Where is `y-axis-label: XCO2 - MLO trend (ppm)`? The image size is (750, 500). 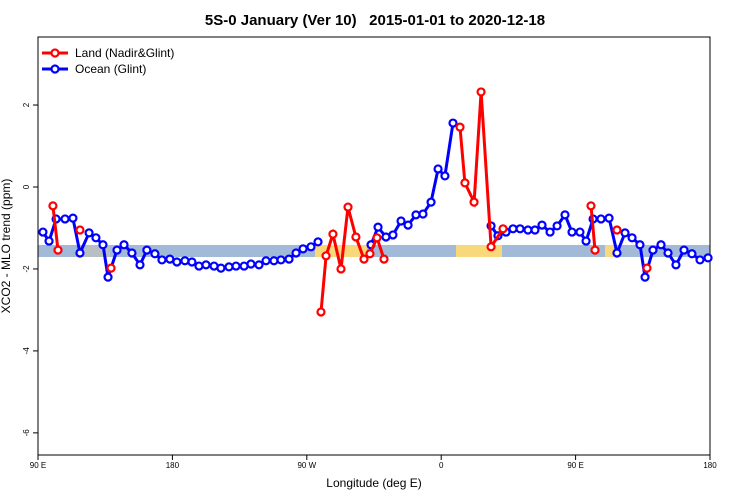 y-axis-label: XCO2 - MLO trend (ppm) is located at coordinates (6, 246).